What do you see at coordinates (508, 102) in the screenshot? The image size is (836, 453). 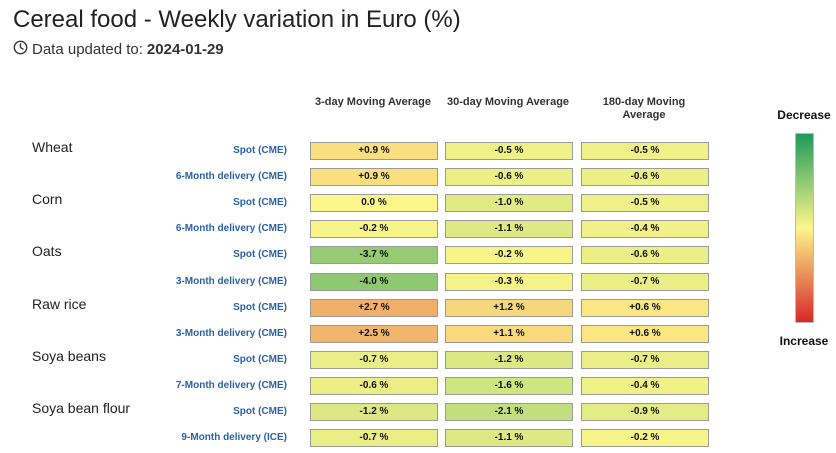 I see `column-header: 30-day Moving Average` at bounding box center [508, 102].